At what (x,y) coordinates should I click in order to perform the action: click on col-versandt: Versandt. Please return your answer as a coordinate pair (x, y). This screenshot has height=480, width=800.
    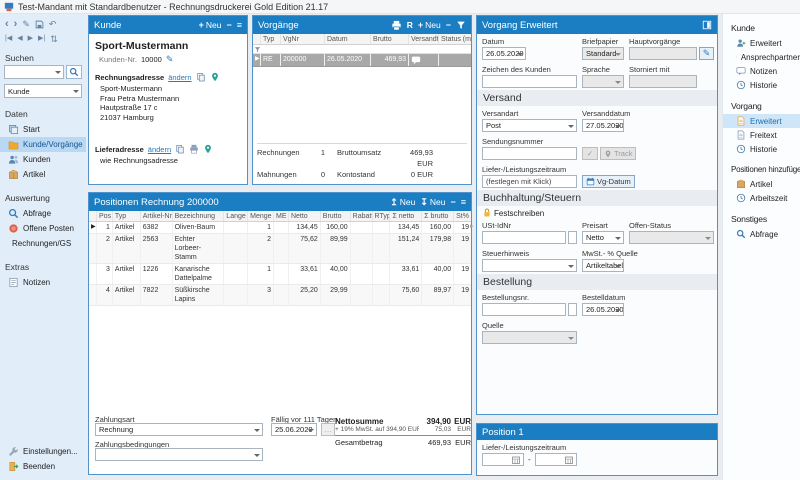
    Looking at the image, I should click on (425, 39).